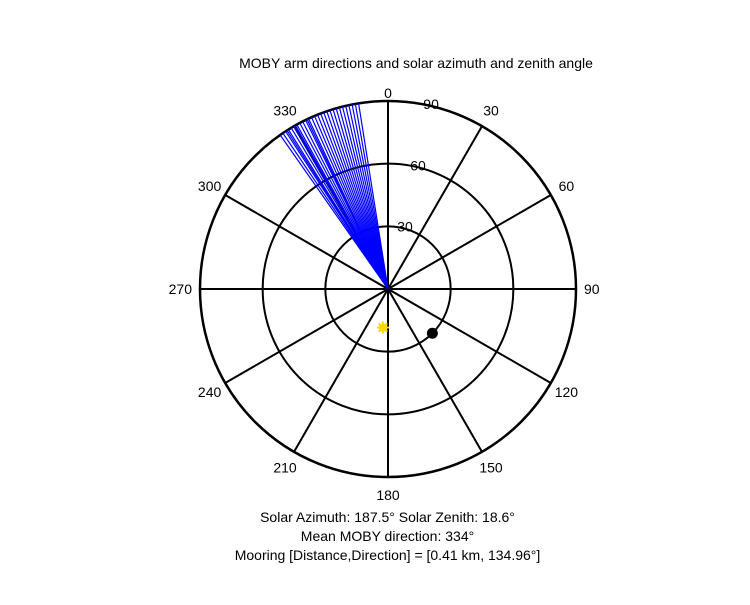 This screenshot has height=605, width=750. I want to click on angle-tick-label-30: 30, so click(491, 111).